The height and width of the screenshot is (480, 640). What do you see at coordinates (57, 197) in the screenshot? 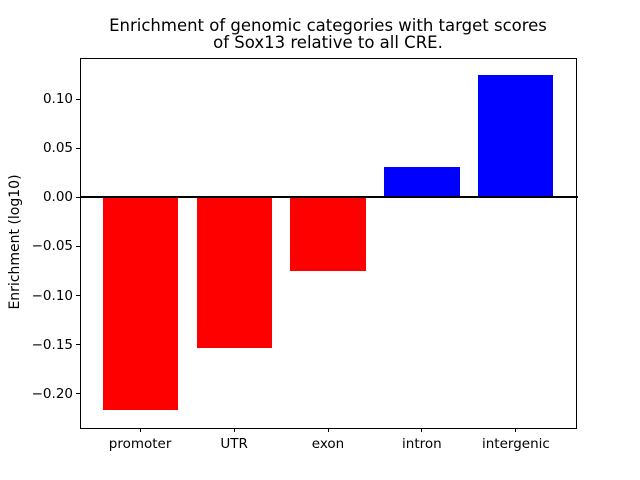
I see `y-tick-label: 0.00` at bounding box center [57, 197].